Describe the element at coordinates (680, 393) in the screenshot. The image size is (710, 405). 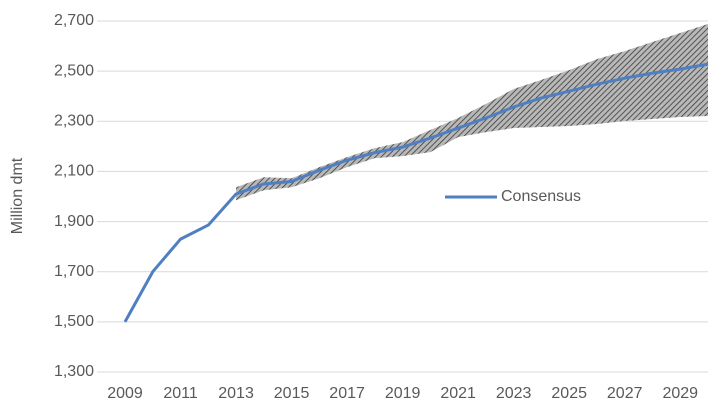
I see `x-tick-label: 2029` at that location.